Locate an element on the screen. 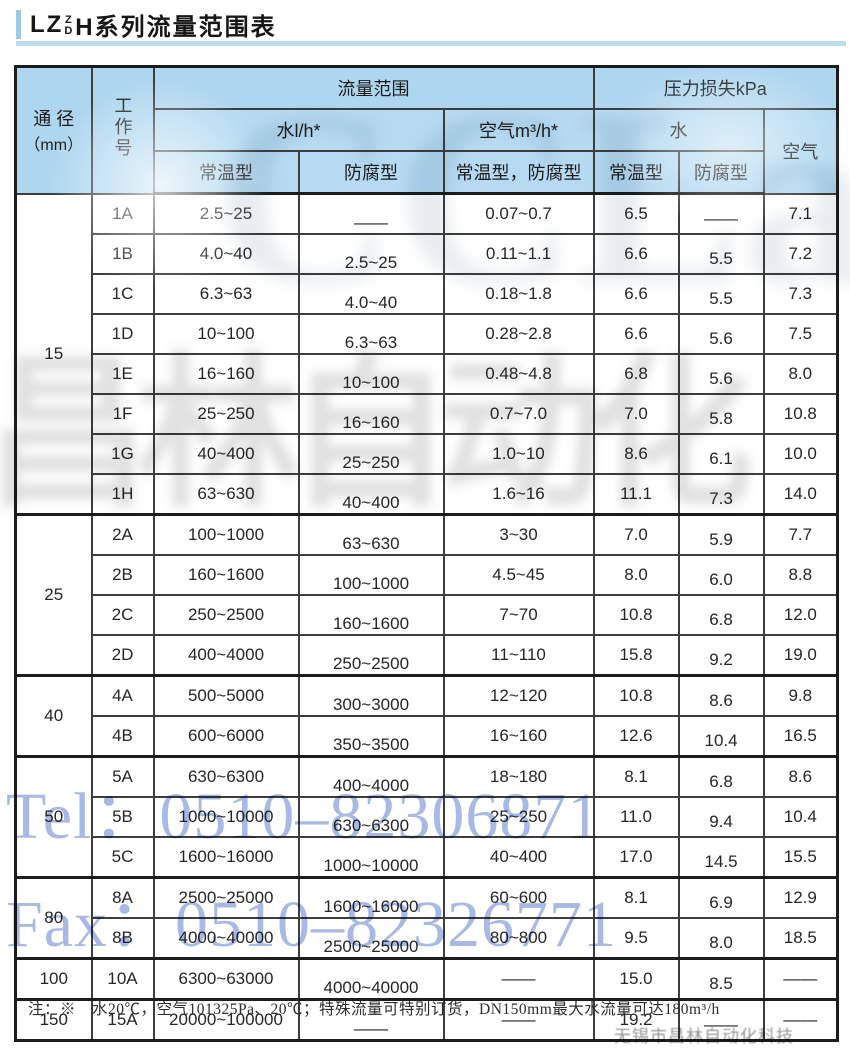 This screenshot has height=1054, width=850. air-range-cell: 12~120 is located at coordinates (518, 695).